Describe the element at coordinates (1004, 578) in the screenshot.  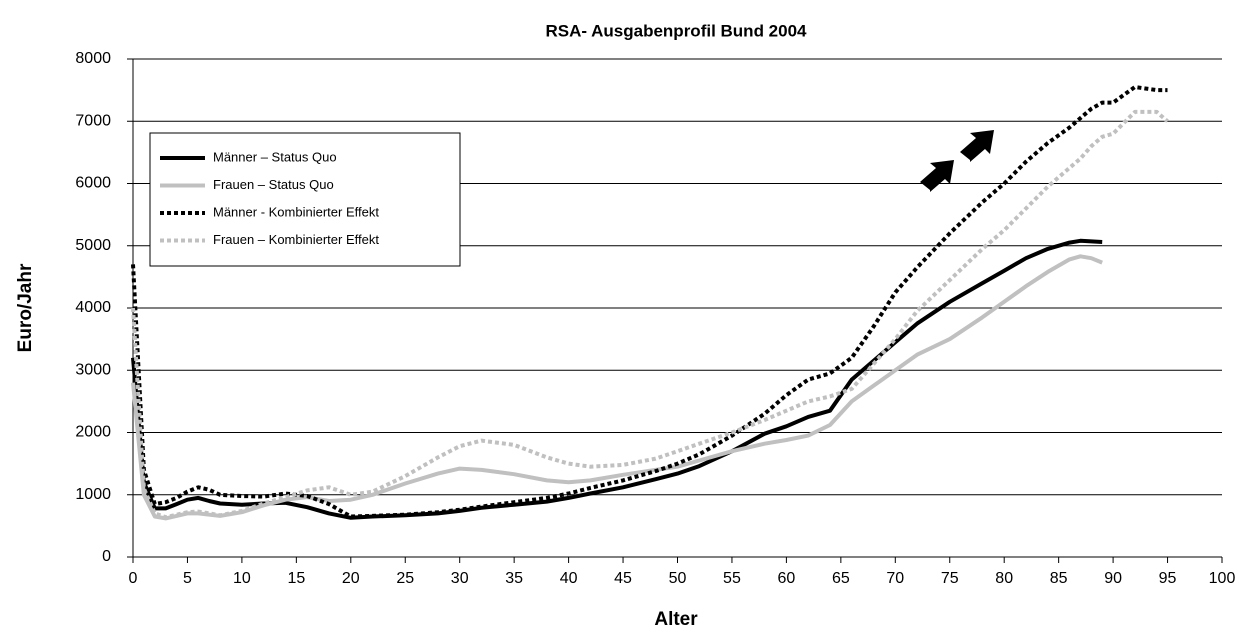
I see `x-tick-label: 80` at that location.